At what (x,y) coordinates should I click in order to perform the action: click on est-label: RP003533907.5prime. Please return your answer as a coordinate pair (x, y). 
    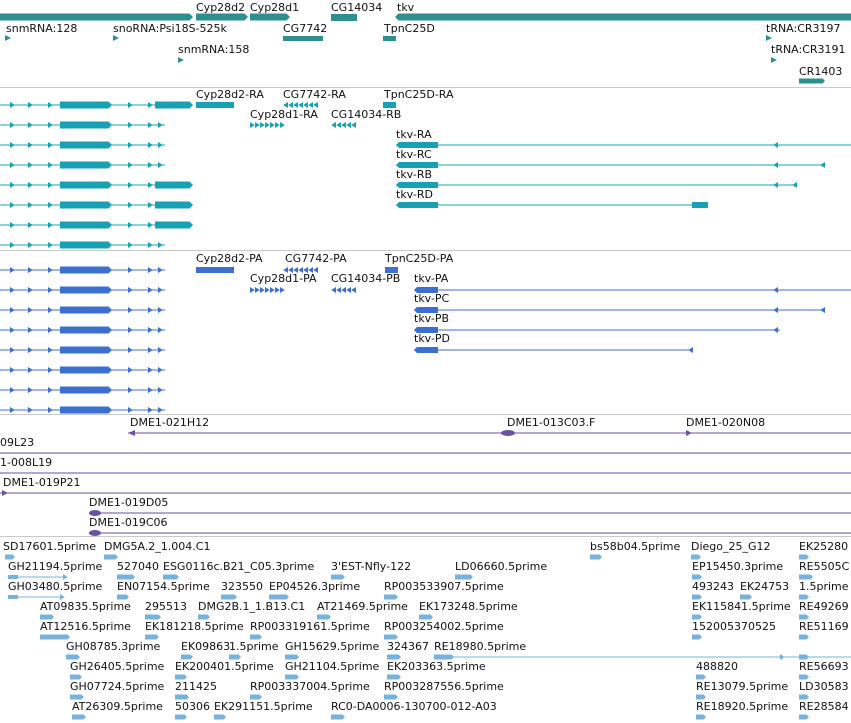
    Looking at the image, I should click on (444, 586).